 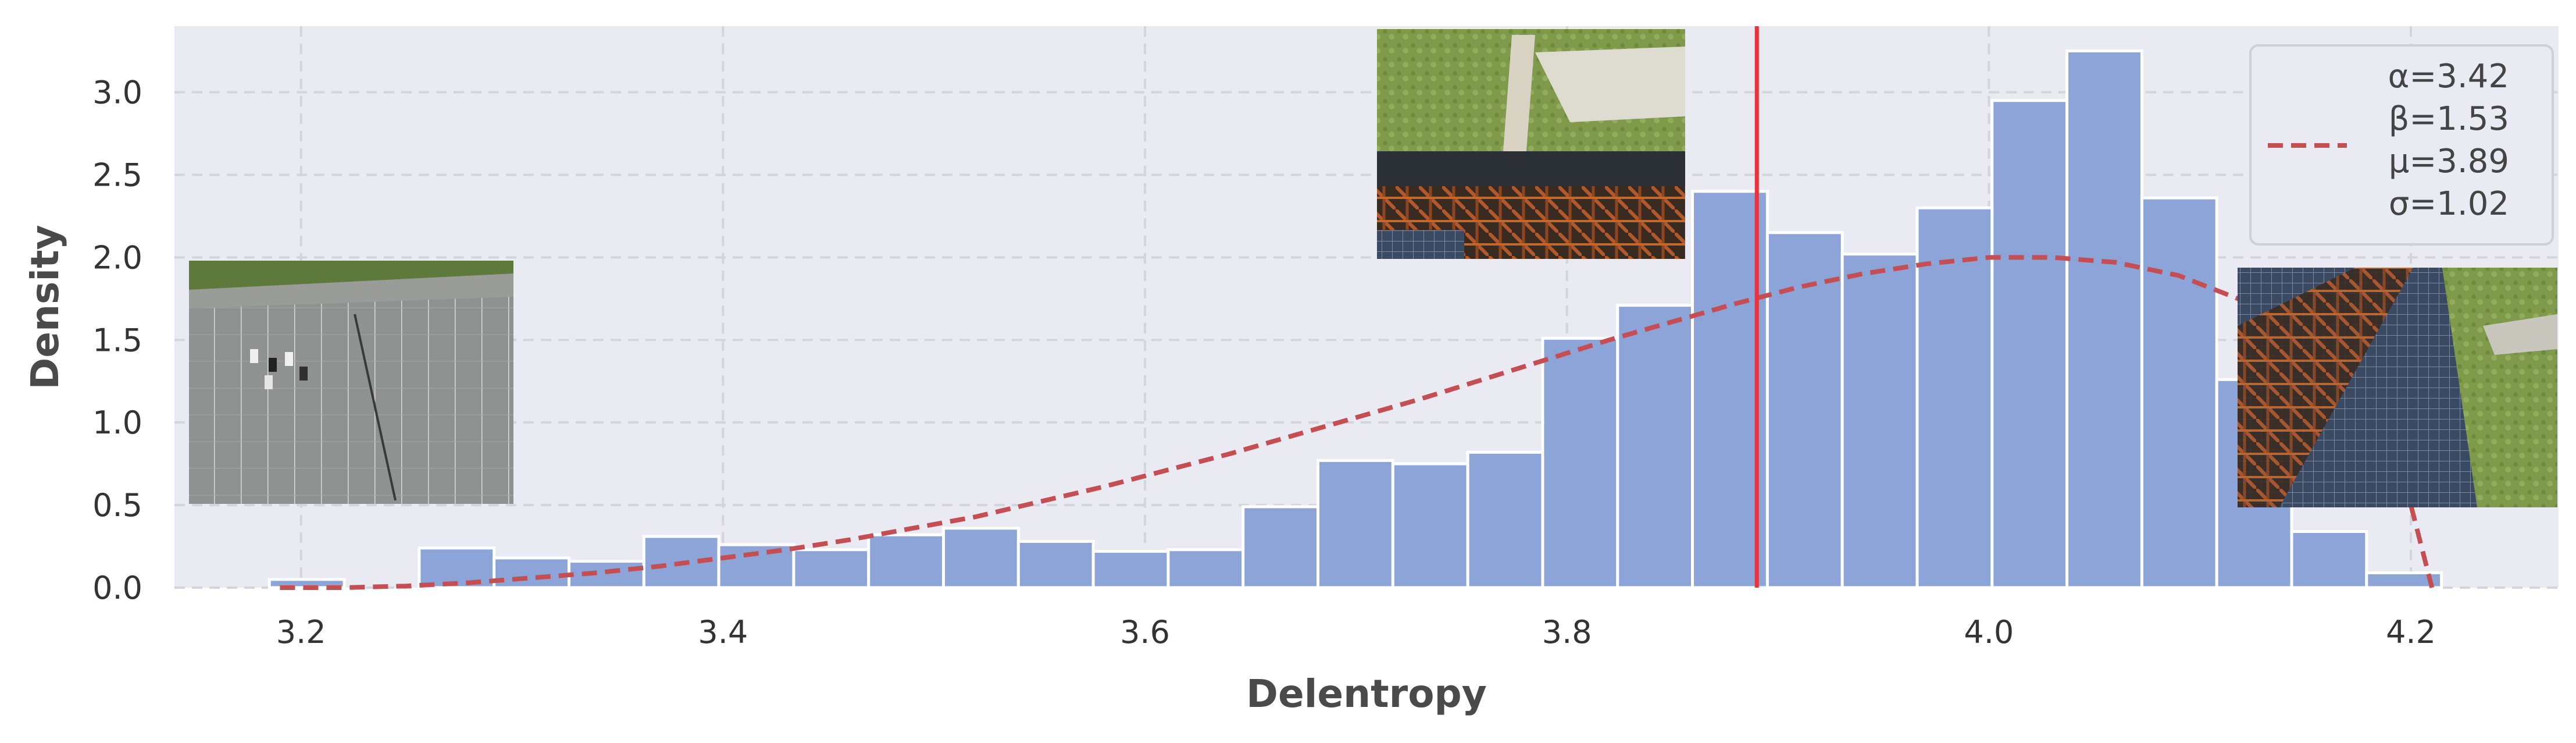 What do you see at coordinates (117, 506) in the screenshot?
I see `y-tick-label: 0.5` at bounding box center [117, 506].